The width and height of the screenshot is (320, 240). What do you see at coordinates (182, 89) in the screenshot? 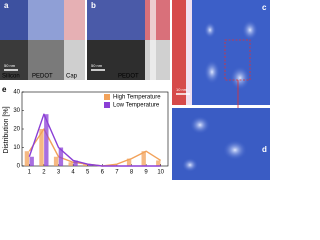
I see `scale-bar: 10 nm` at bounding box center [182, 89].